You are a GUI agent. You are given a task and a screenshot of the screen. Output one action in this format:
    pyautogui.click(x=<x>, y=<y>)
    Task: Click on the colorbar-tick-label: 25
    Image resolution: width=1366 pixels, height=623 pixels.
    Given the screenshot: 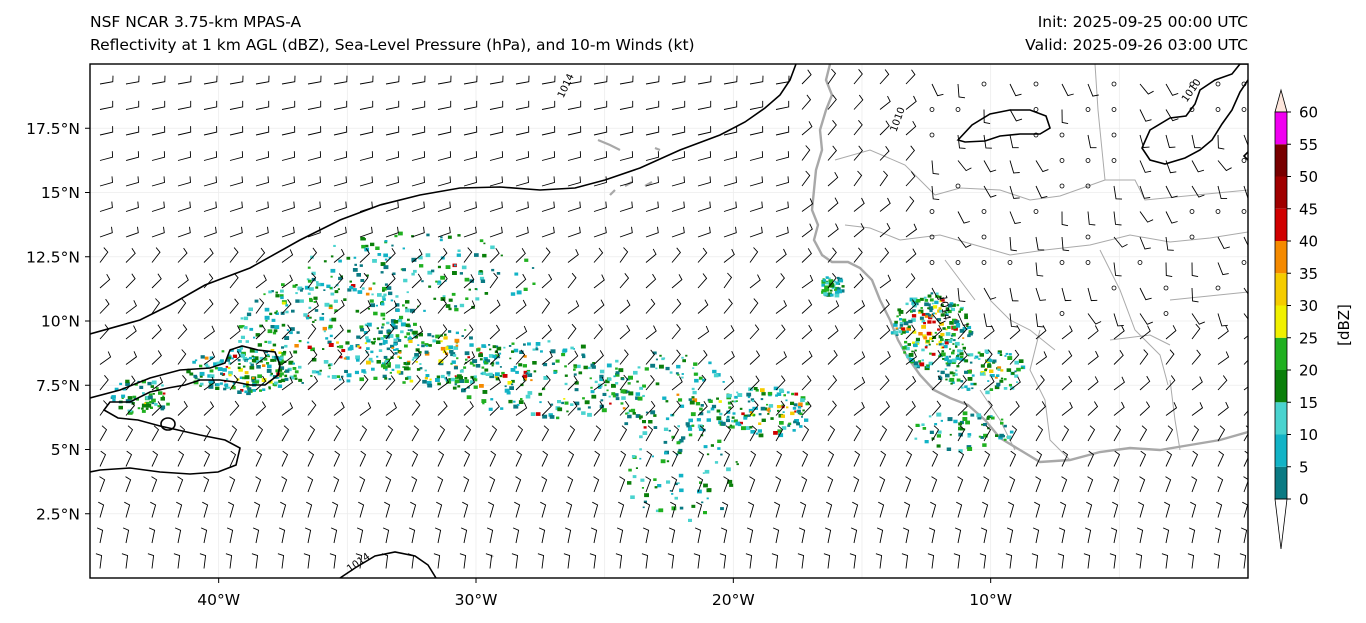 What is the action you would take?
    pyautogui.click(x=1308, y=338)
    